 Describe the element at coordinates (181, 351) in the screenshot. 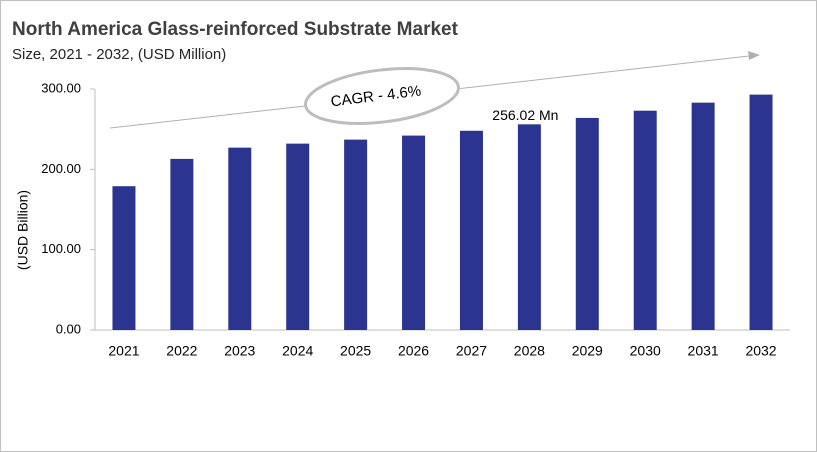

I see `x-tick-label: 2022` at that location.